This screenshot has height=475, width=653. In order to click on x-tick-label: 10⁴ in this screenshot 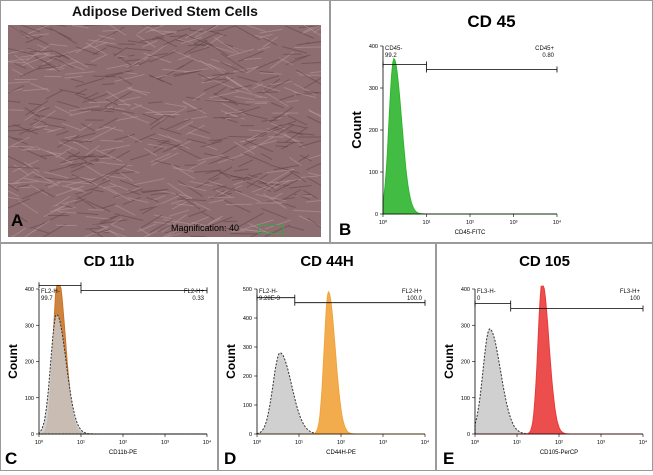, I will do `click(425, 442)`.